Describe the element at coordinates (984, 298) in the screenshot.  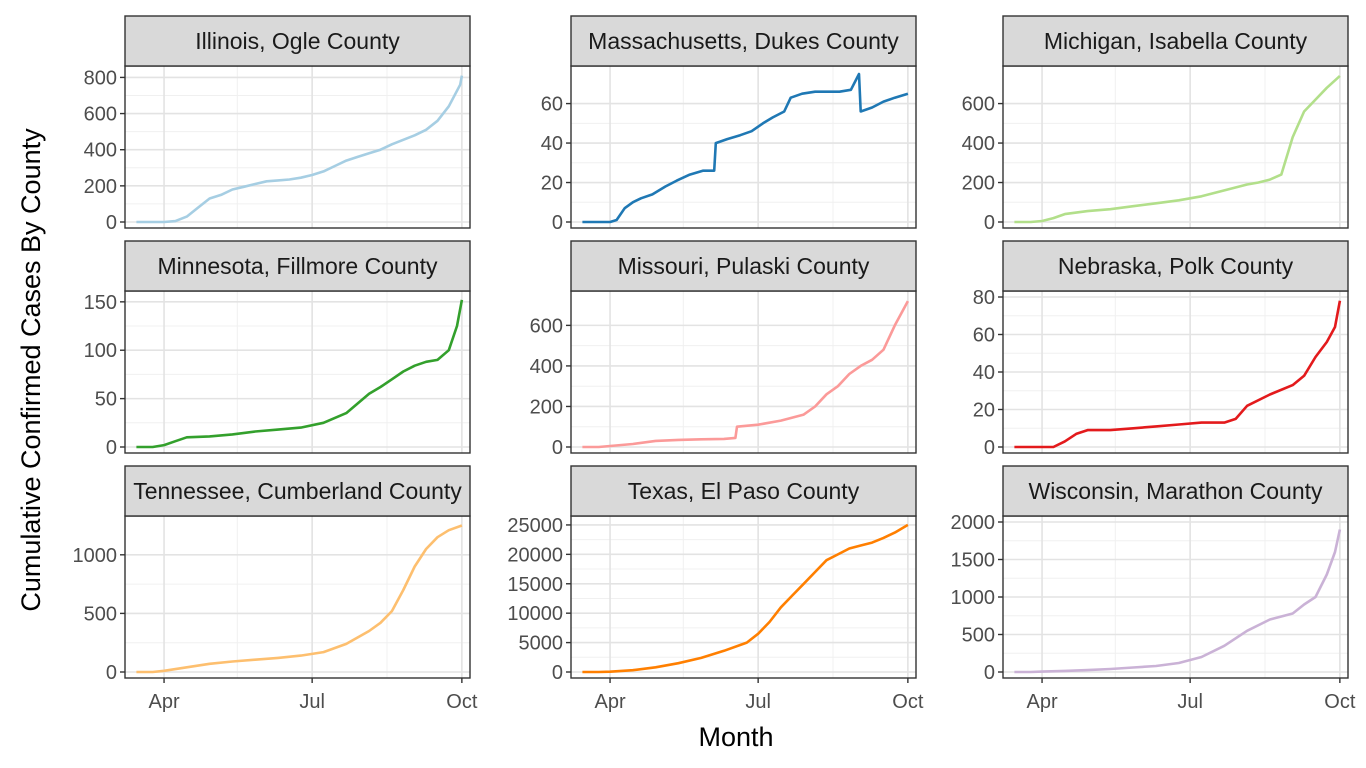
I see `y-tick-label: 80` at that location.